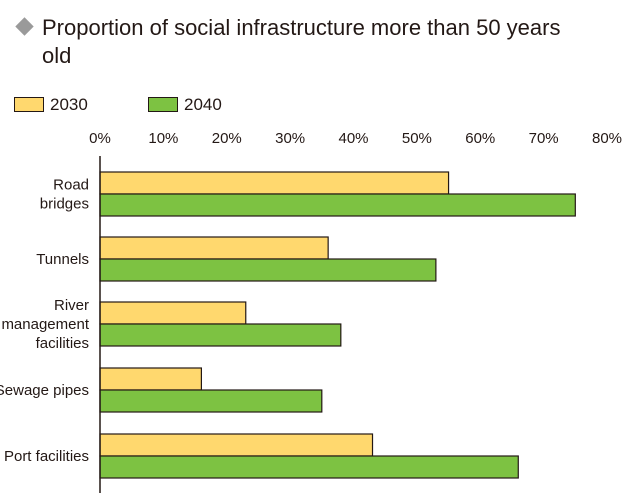  Describe the element at coordinates (480, 138) in the screenshot. I see `x-tick-label: 60%` at that location.